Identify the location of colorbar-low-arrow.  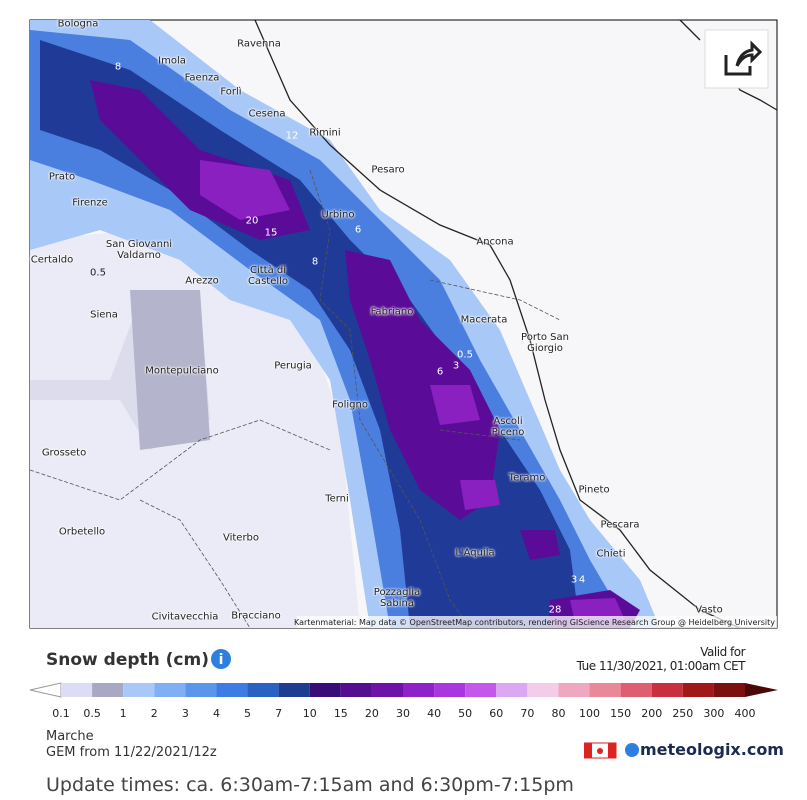
(45, 690).